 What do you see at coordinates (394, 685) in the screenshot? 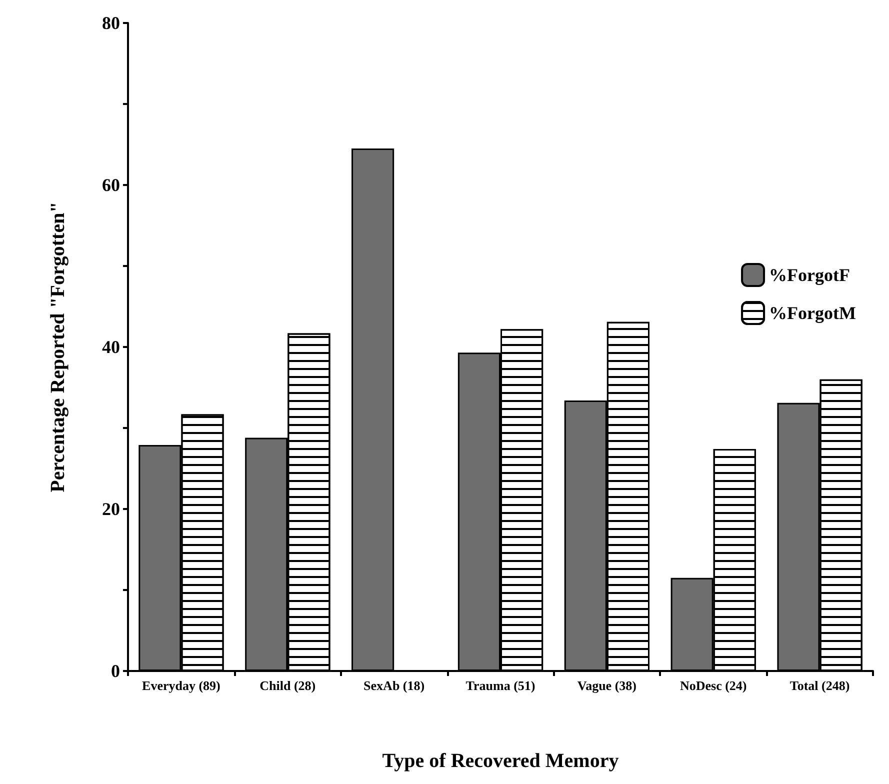
I see `x-tick-label: SexAb (18)` at bounding box center [394, 685].